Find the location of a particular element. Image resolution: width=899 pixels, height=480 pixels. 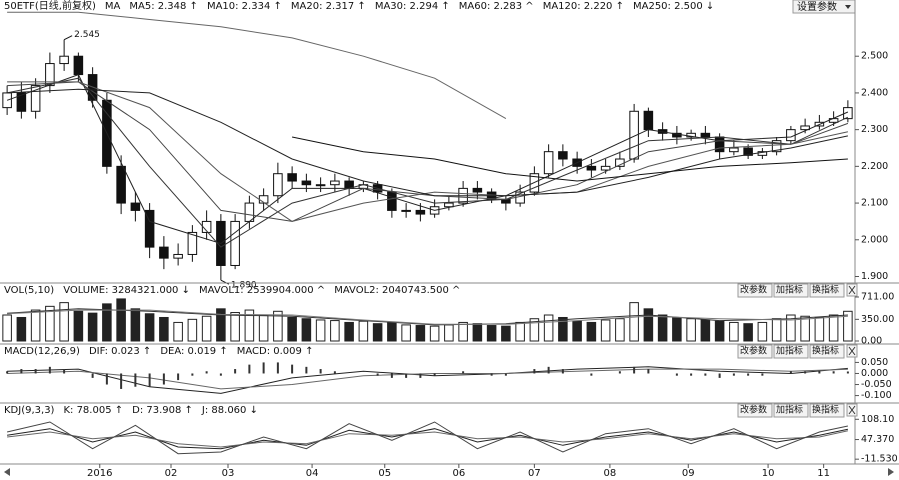

x-tick-label: 10 is located at coordinates (768, 473).